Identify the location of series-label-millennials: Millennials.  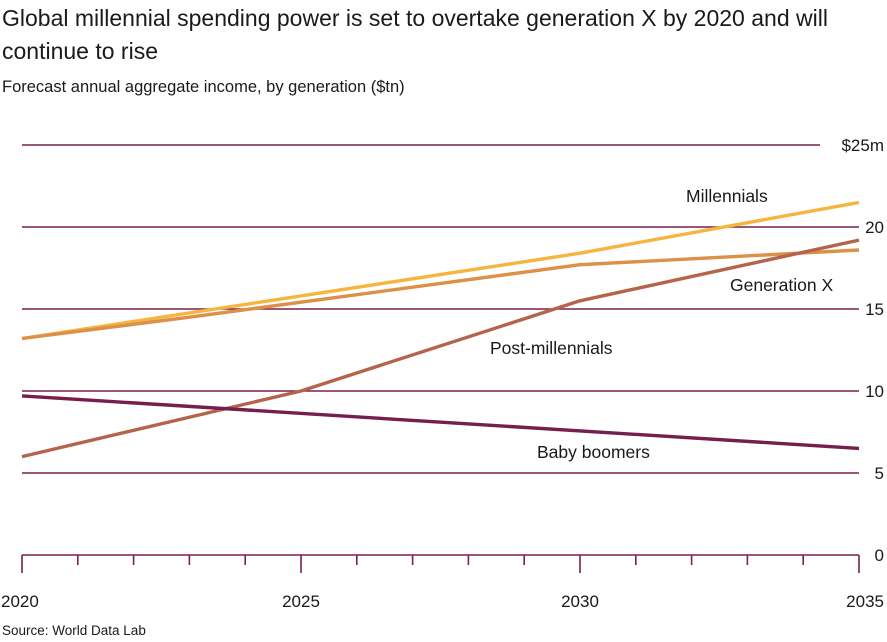
(727, 196).